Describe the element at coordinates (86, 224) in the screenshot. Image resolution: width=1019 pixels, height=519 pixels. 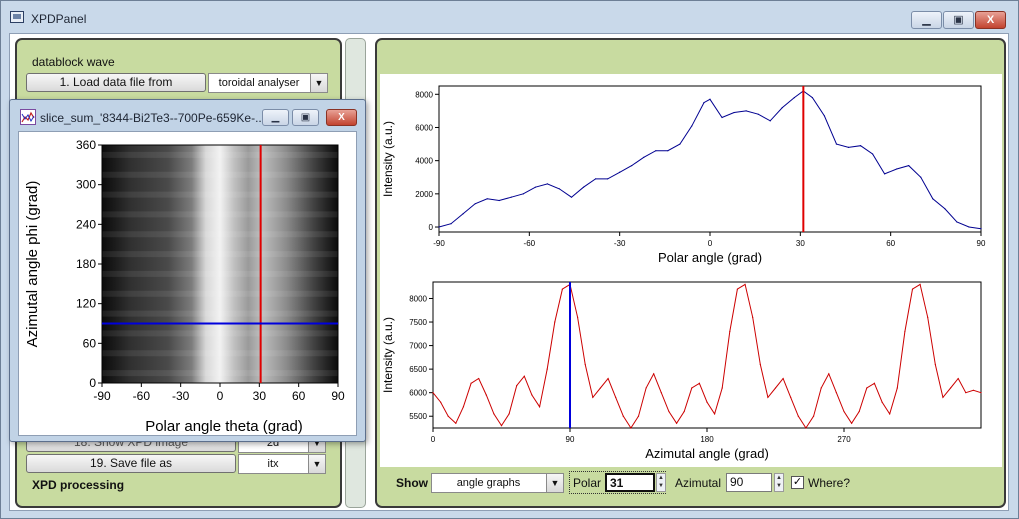
I see `y-tick-label: 240` at that location.